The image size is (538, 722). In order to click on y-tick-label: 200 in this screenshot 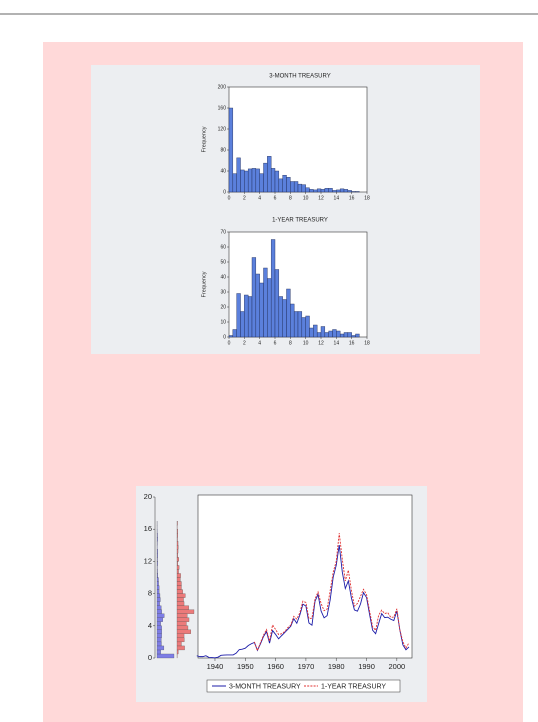, I will do `click(222, 87)`.